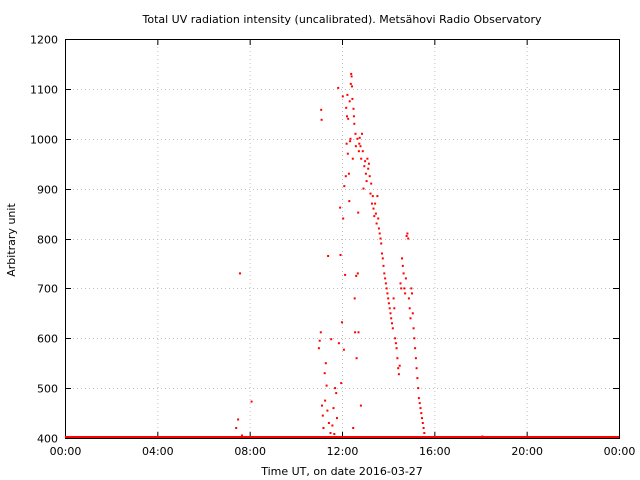 The width and height of the screenshot is (640, 480). What do you see at coordinates (527, 451) in the screenshot?
I see `x-tick-label: 20:00` at bounding box center [527, 451].